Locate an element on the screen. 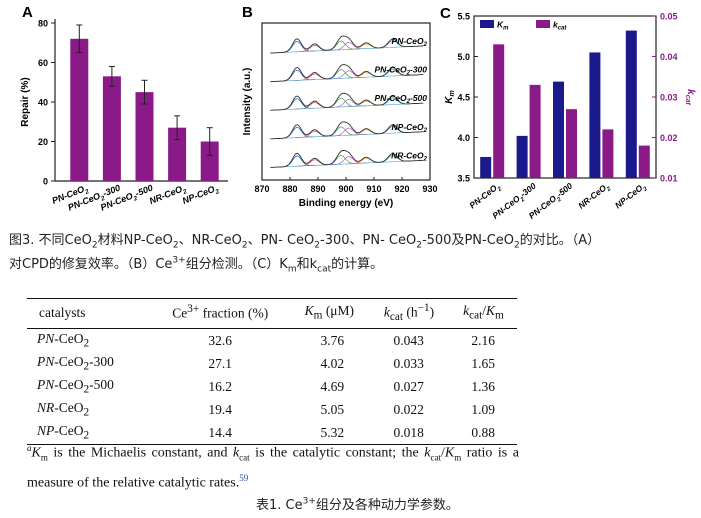 Image resolution: width=701 pixels, height=518 pixels. b-series-label: NP-CeO2 is located at coordinates (410, 128).